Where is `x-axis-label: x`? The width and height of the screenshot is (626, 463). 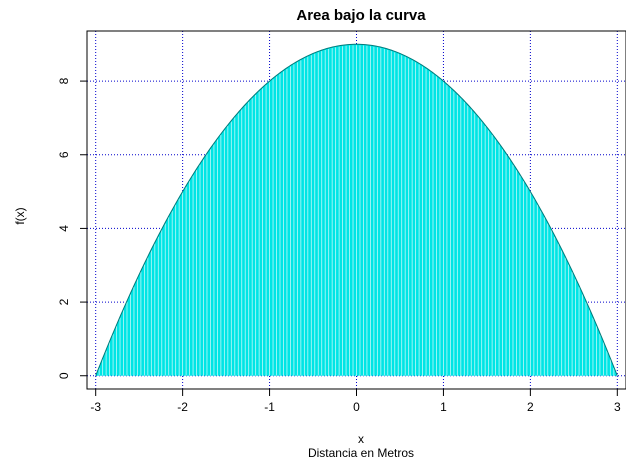
x-axis-label: x is located at coordinates (361, 439).